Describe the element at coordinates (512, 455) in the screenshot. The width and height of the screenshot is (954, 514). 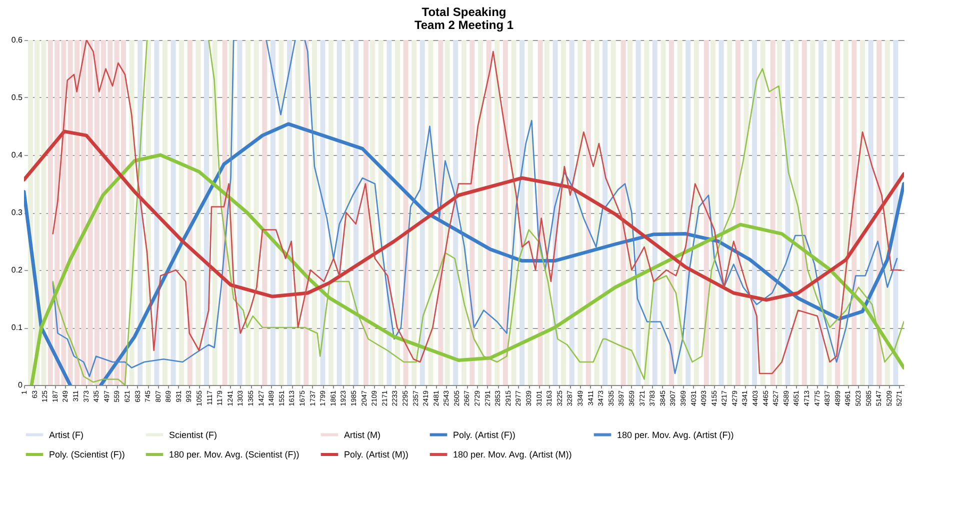
I see `legend-label: 180 per. Mov. Avg. (Artist (M))` at that location.